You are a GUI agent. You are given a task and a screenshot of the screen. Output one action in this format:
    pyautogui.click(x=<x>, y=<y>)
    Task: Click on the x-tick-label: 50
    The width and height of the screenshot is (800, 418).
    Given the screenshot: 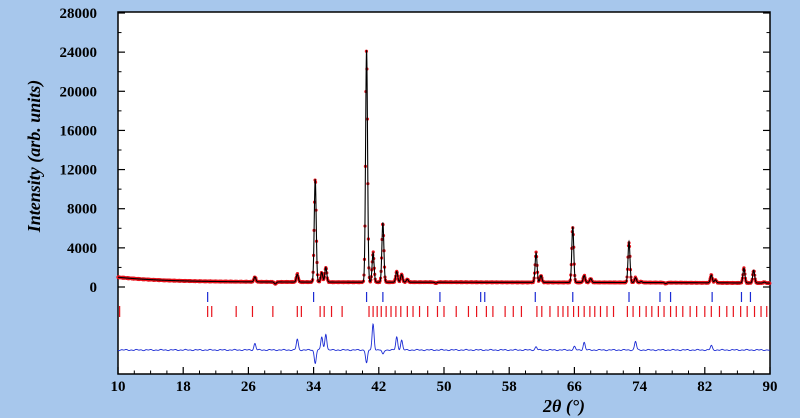 What is the action you would take?
    pyautogui.click(x=444, y=387)
    